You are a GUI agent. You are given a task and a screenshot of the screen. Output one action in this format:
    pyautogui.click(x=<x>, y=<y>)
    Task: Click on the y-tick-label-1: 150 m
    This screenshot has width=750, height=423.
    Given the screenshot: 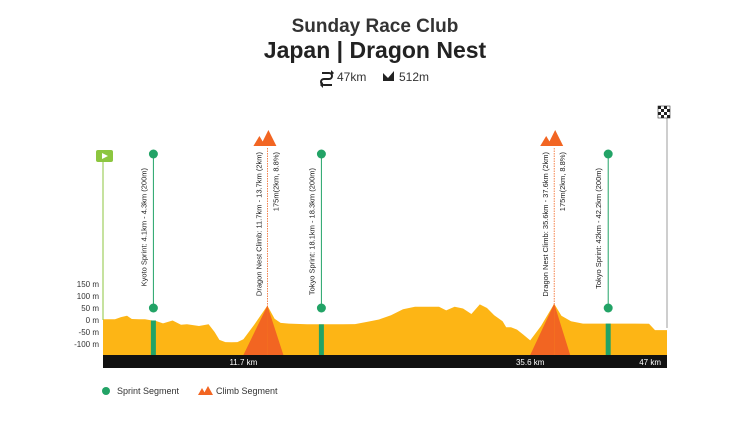 What is the action you would take?
    pyautogui.click(x=88, y=284)
    